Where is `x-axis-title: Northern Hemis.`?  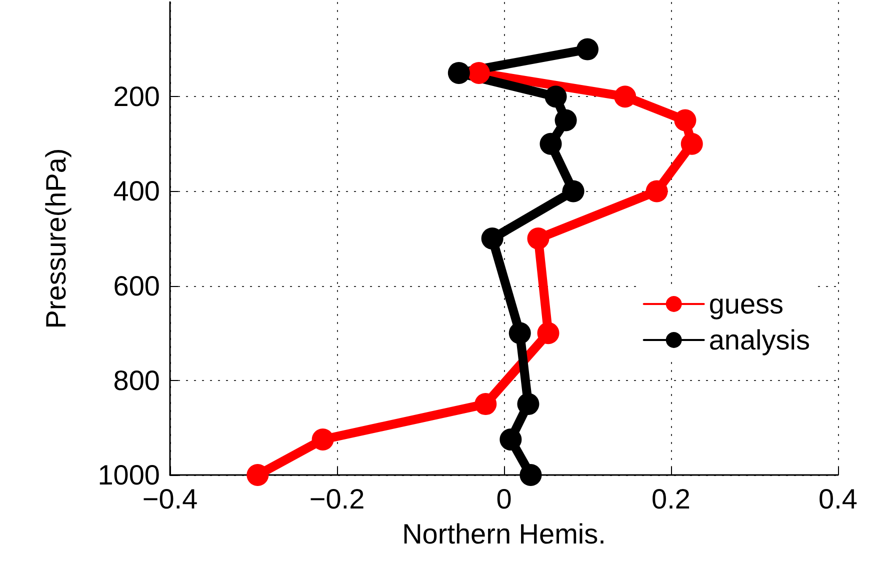
x-axis-title: Northern Hemis. is located at coordinates (504, 534).